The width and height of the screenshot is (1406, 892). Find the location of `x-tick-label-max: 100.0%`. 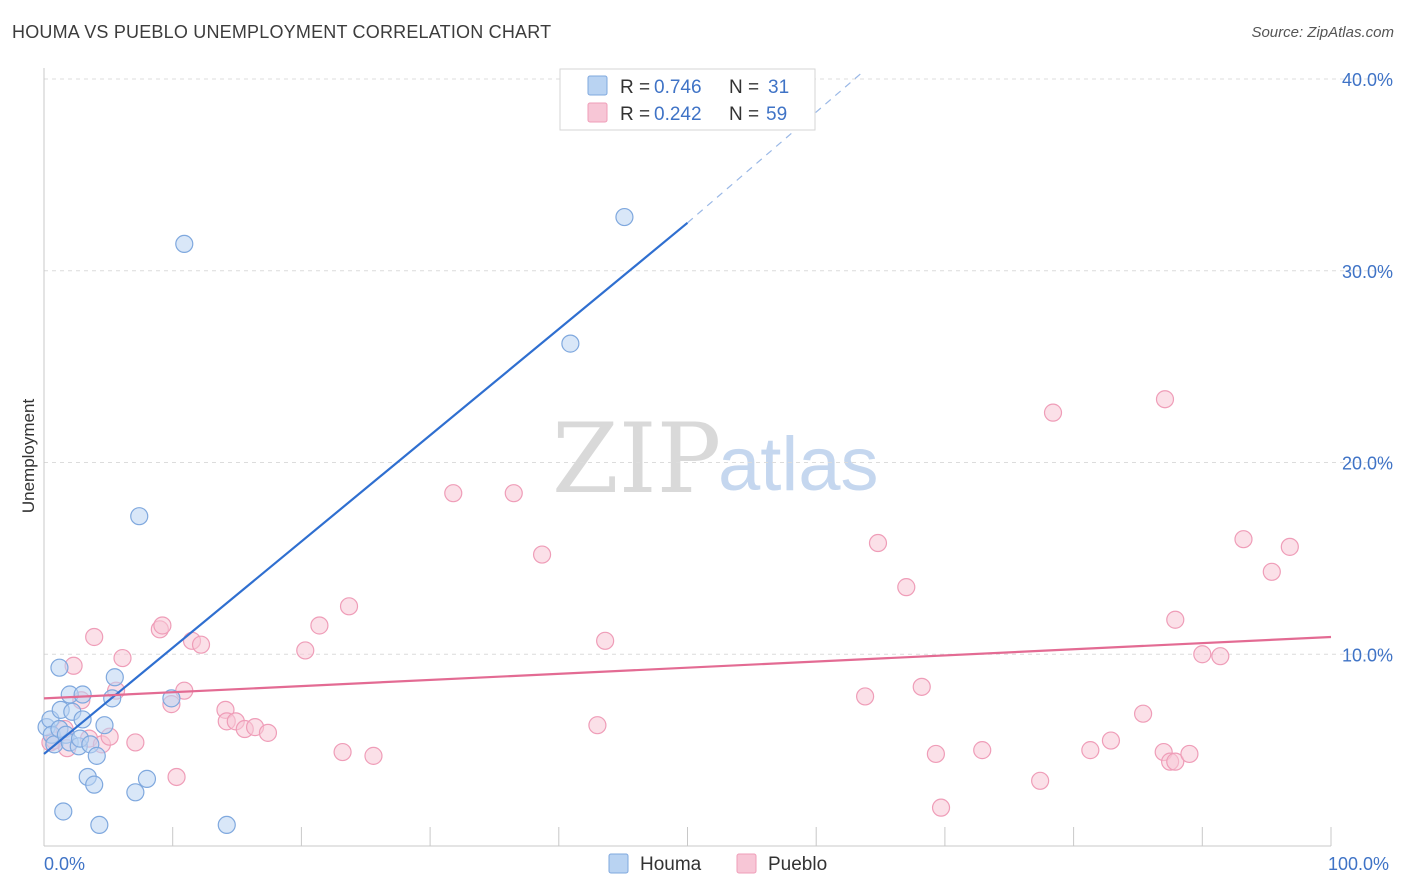

x-tick-label-max: 100.0% is located at coordinates (1358, 864).